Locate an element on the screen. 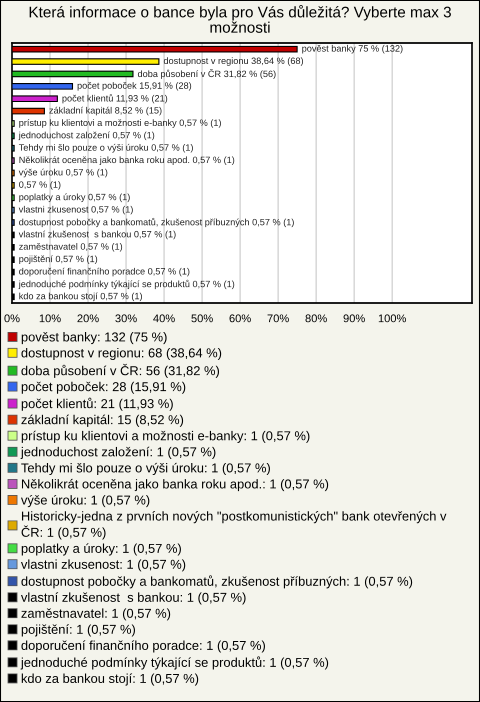 This screenshot has width=480, height=702. data-label: doporučení finančního poradce 0,57 % (1) is located at coordinates (104, 272).